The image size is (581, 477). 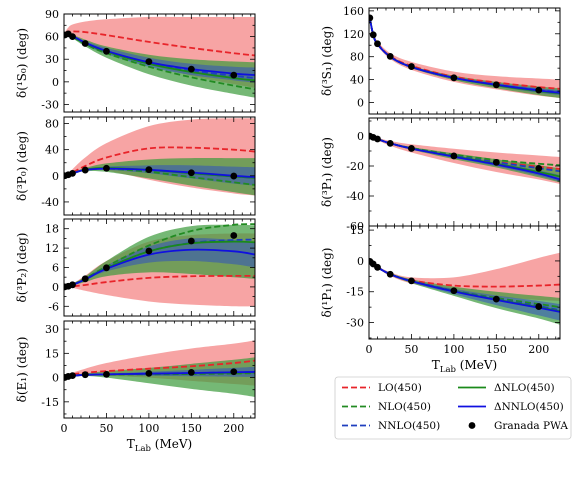 What do you see at coordinates (369, 349) in the screenshot?
I see `xtick-label-1P1-0: 0` at bounding box center [369, 349].